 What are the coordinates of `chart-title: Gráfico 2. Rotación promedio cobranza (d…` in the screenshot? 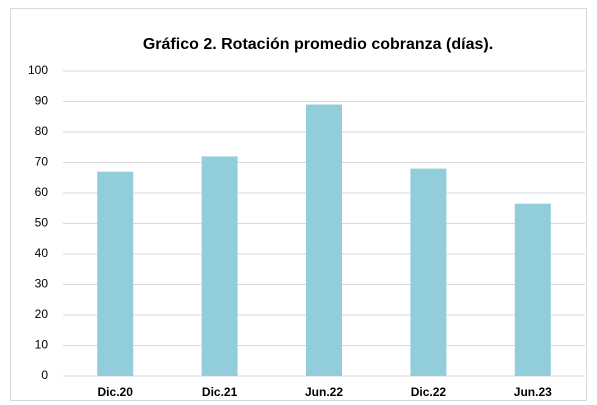 It's located at (318, 44).